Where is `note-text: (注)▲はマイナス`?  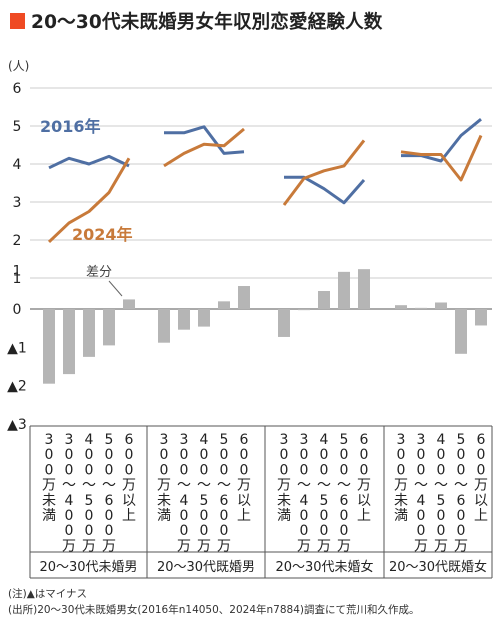 note-text: (注)▲はマイナス is located at coordinates (48, 594).